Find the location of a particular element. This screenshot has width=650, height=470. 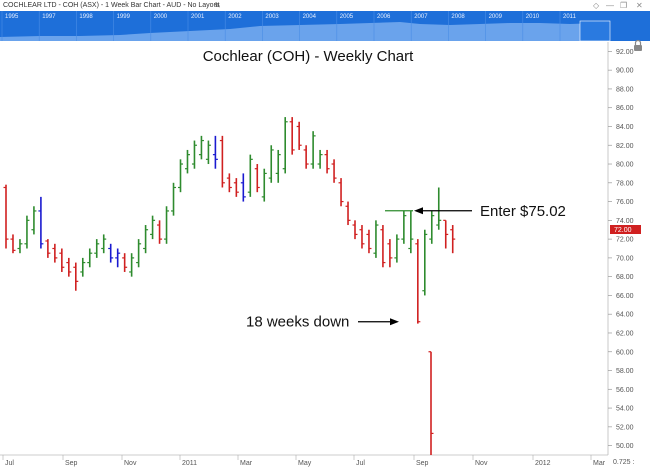

y-tick-label: 56.00 is located at coordinates (625, 390).